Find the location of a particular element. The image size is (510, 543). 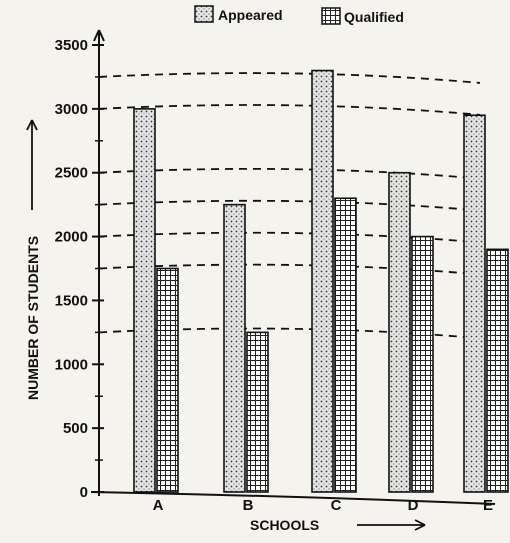

y-axis-title-arrow is located at coordinates (32, 164).